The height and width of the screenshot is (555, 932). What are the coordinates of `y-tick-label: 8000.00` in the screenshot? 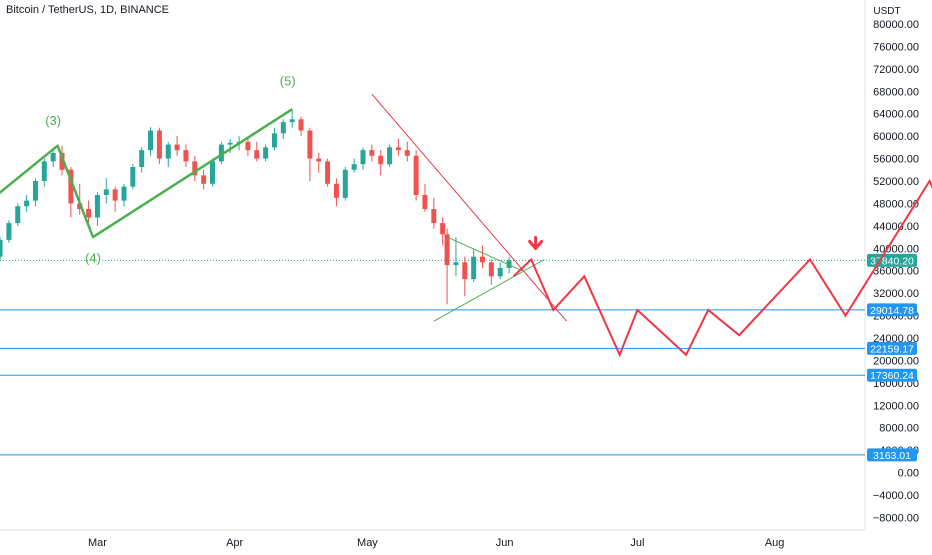 It's located at (899, 429).